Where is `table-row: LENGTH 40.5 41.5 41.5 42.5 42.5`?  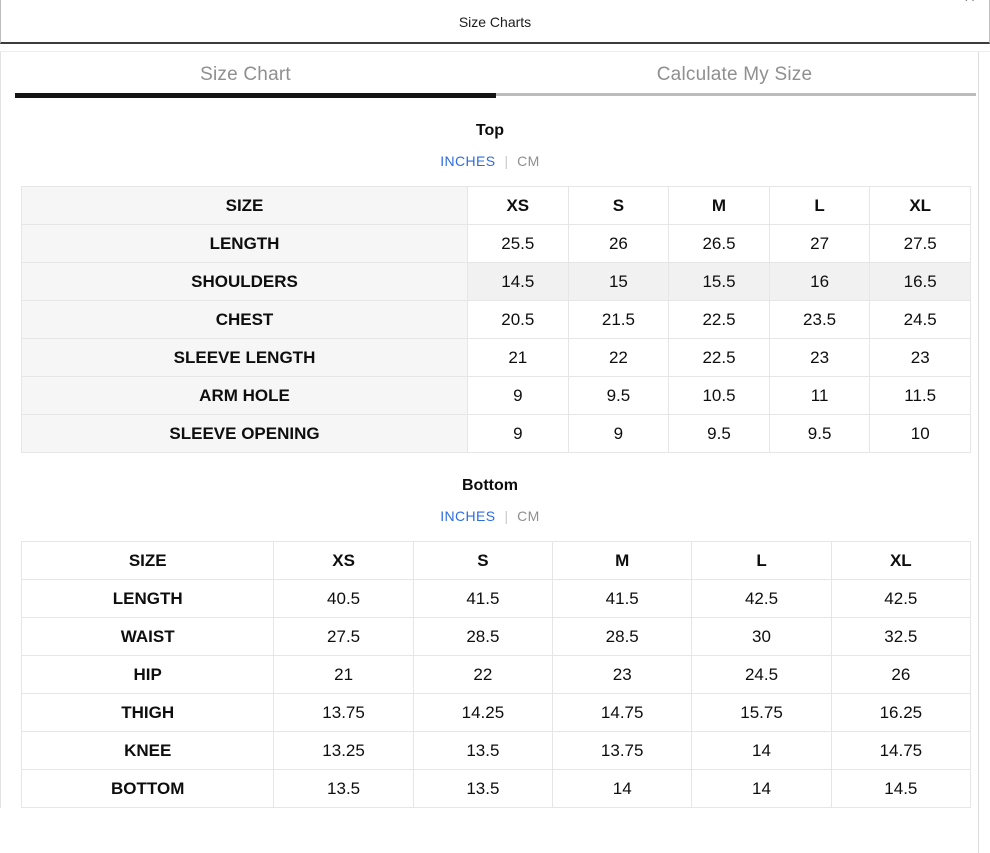
table-row: LENGTH 40.5 41.5 41.5 42.5 42.5 is located at coordinates (496, 598).